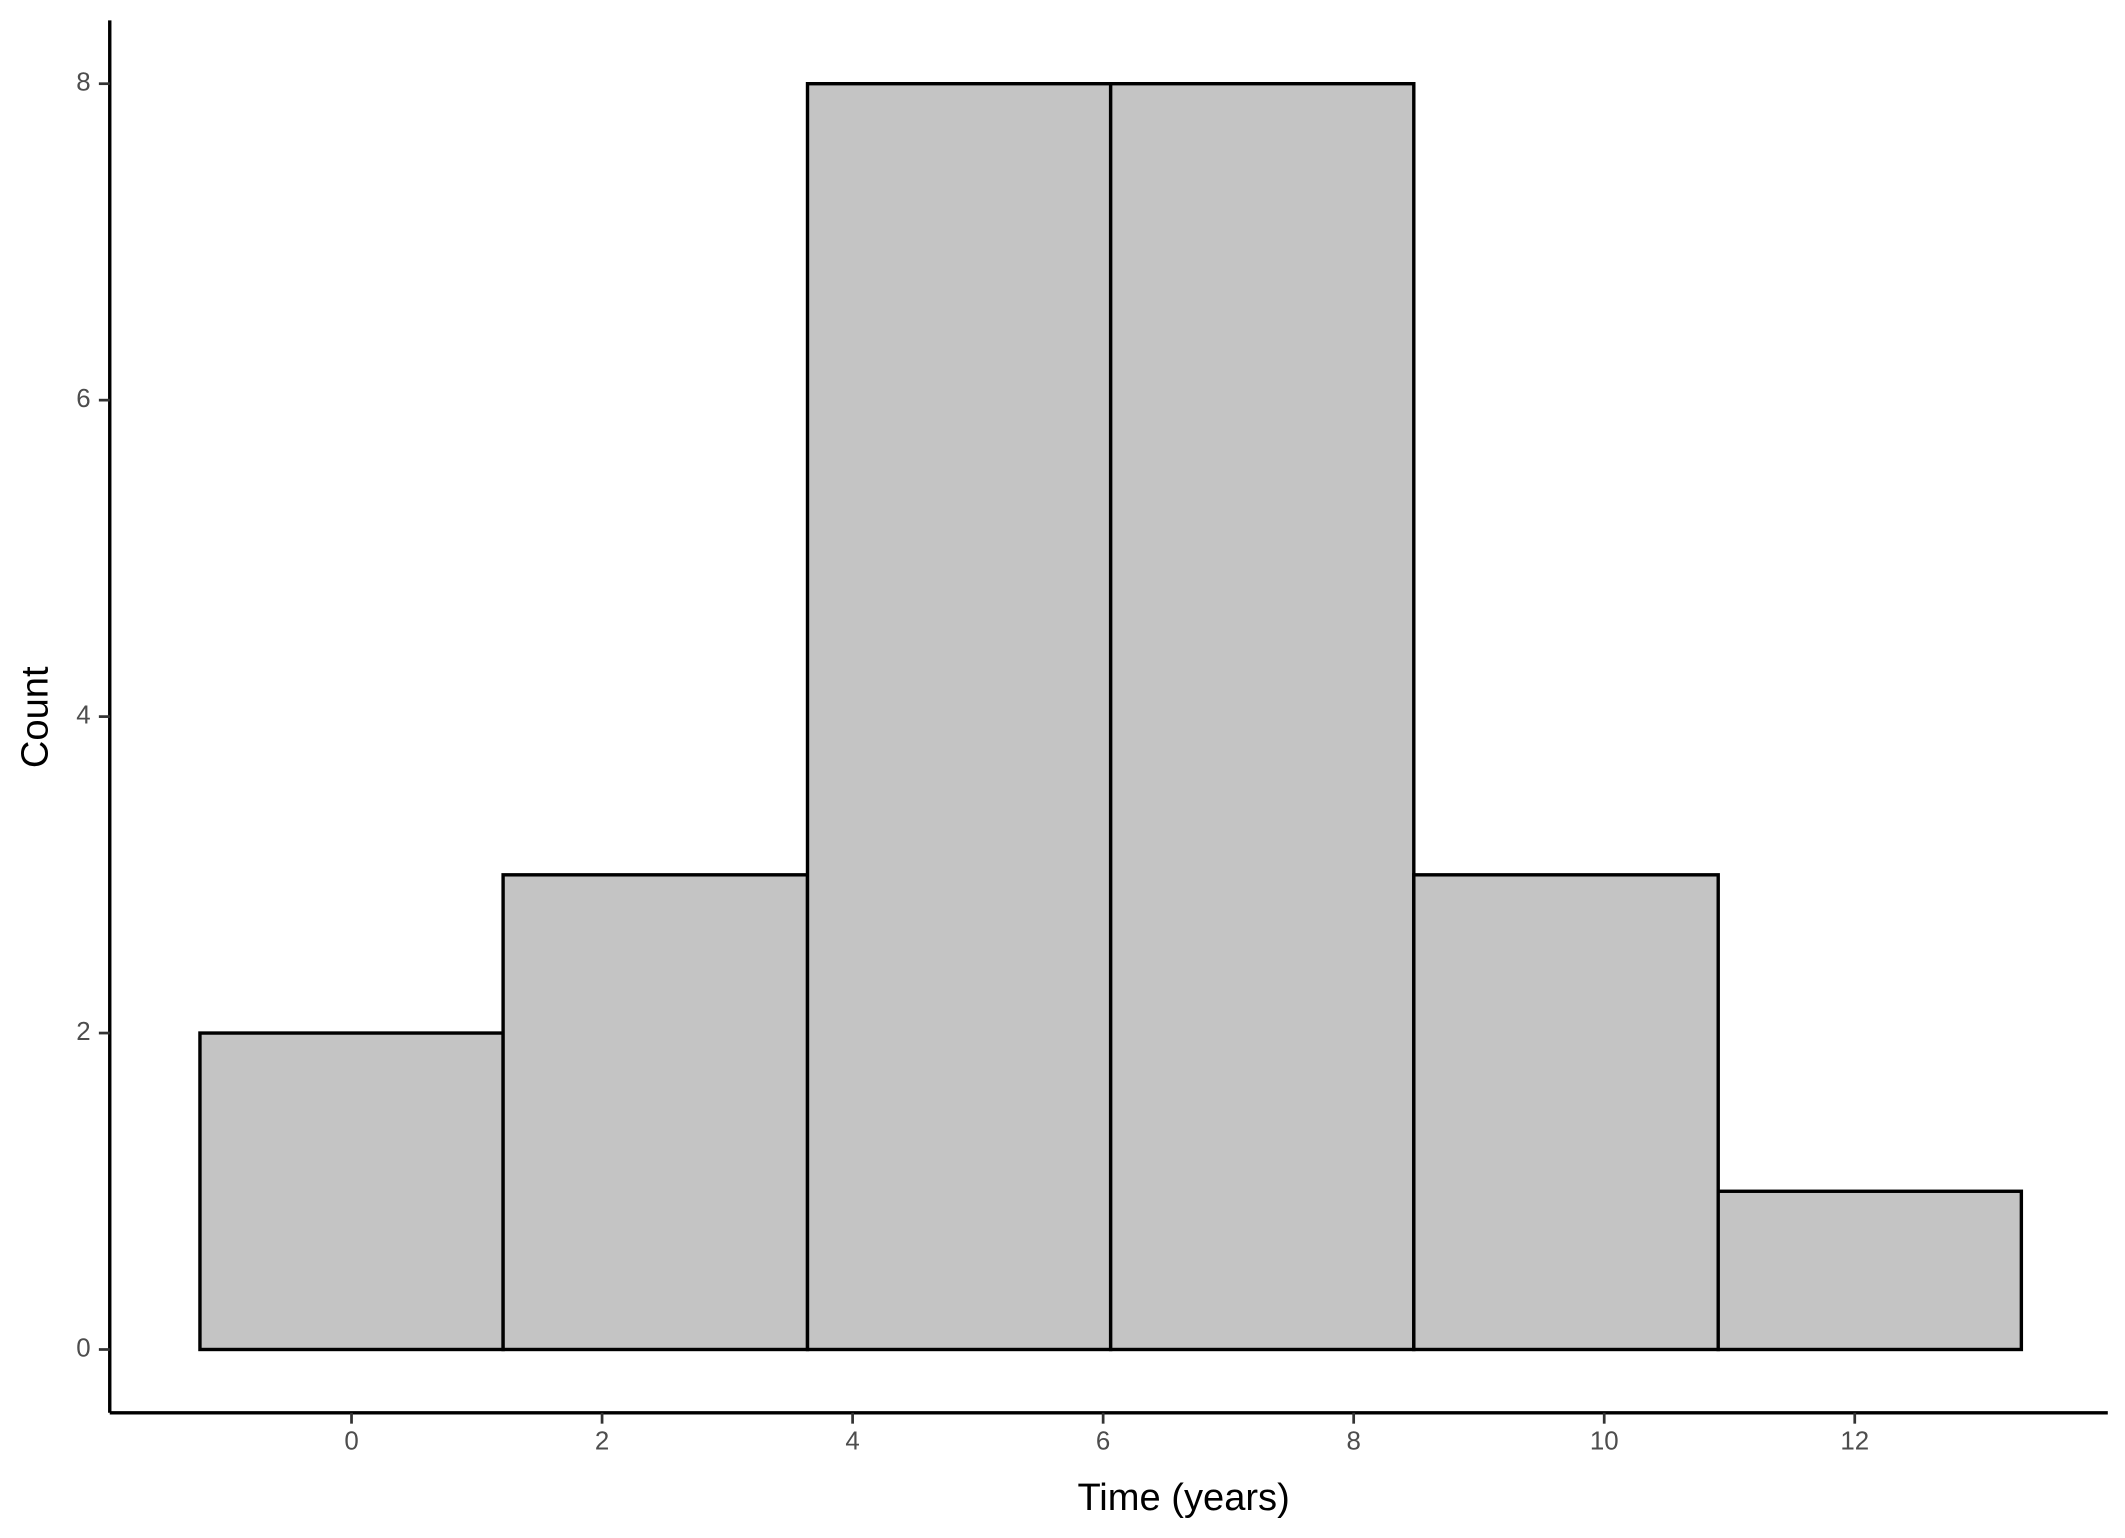 The height and width of the screenshot is (1538, 2125). What do you see at coordinates (36, 717) in the screenshot?
I see `y-axis-title: Count` at bounding box center [36, 717].